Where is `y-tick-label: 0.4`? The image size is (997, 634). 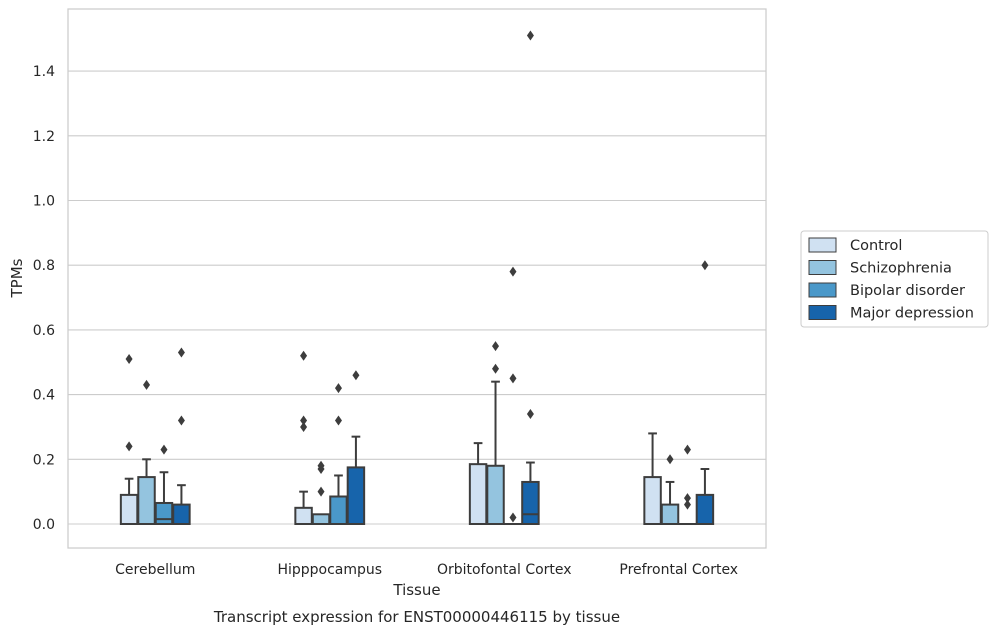 y-tick-label: 0.4 is located at coordinates (44, 396).